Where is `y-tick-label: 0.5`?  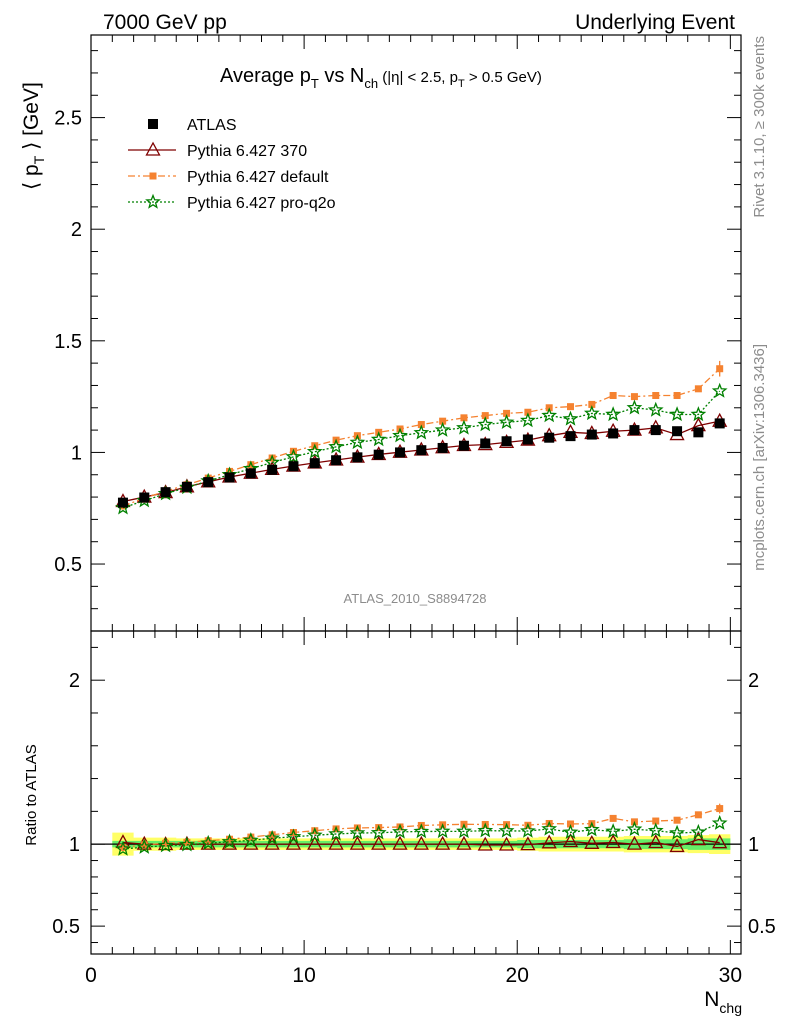 y-tick-label: 0.5 is located at coordinates (68, 565).